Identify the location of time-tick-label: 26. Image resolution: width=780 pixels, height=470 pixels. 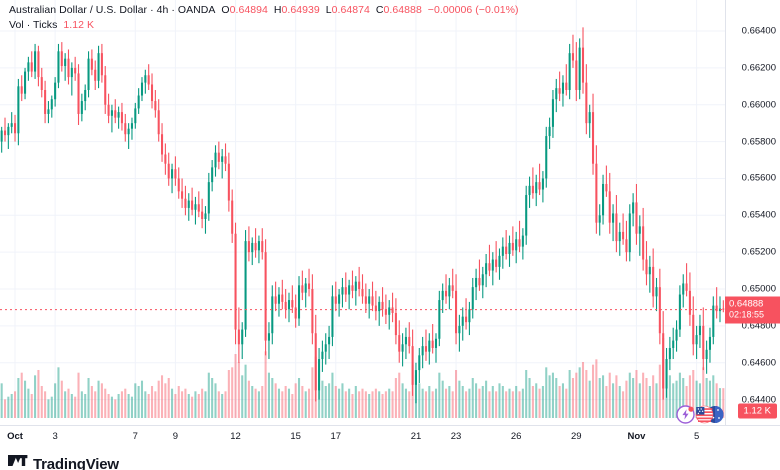
(516, 436).